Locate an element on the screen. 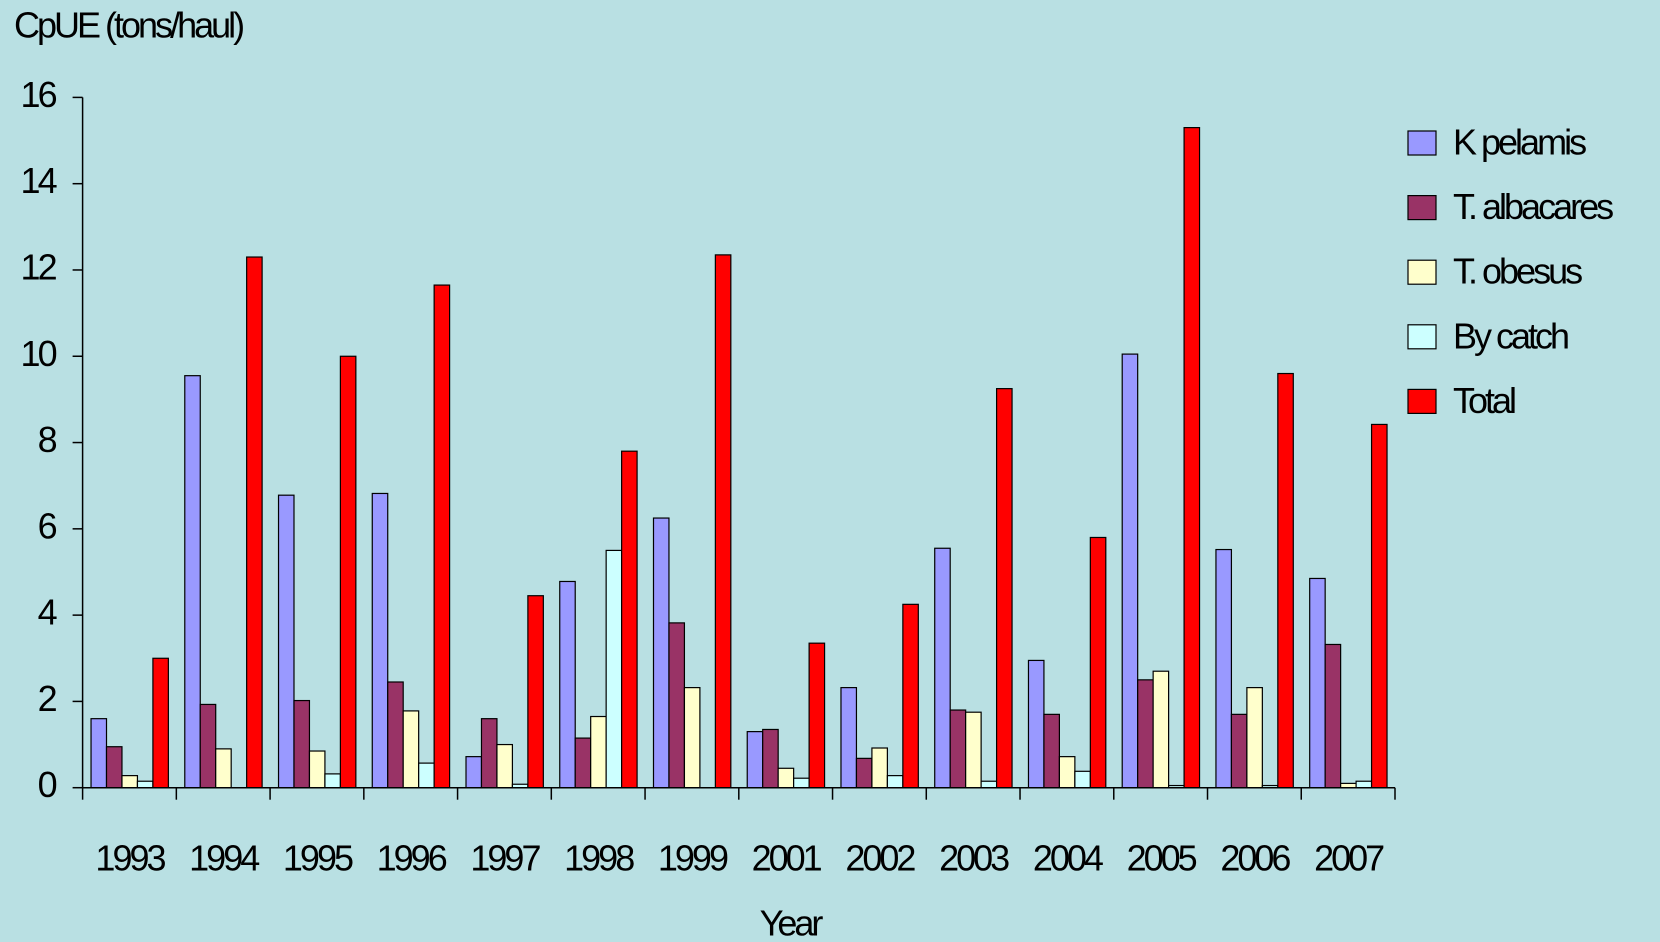 This screenshot has height=942, width=1660. x-tick-label: 2004 is located at coordinates (1068, 858).